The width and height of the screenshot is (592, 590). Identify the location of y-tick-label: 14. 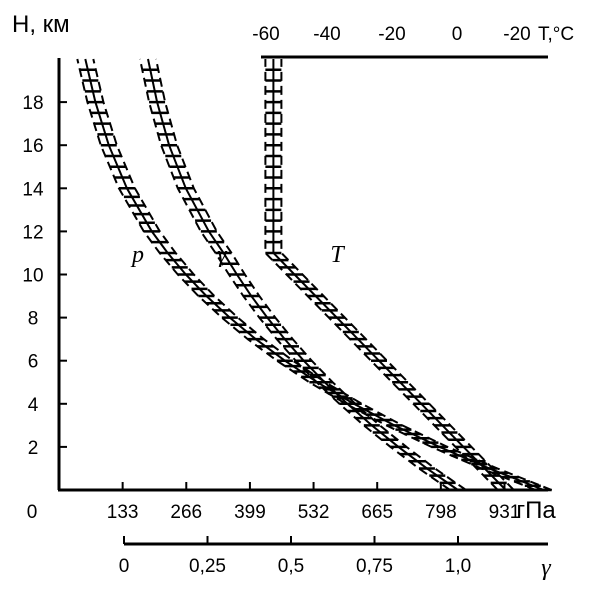
(33, 189).